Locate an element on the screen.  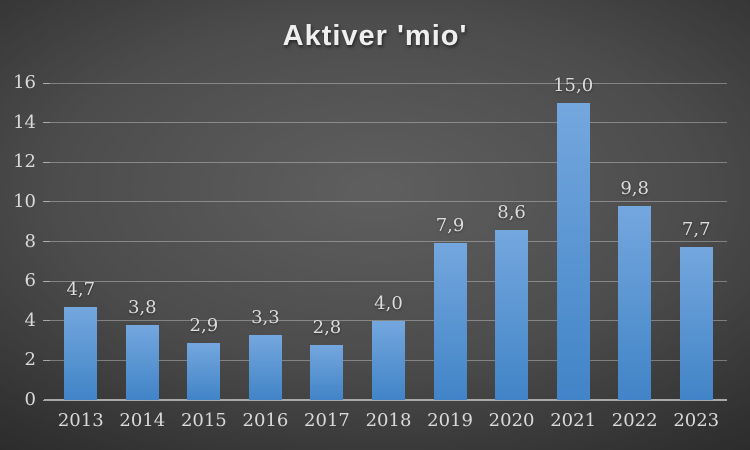
y-axis-label-4: 4 is located at coordinates (30, 320).